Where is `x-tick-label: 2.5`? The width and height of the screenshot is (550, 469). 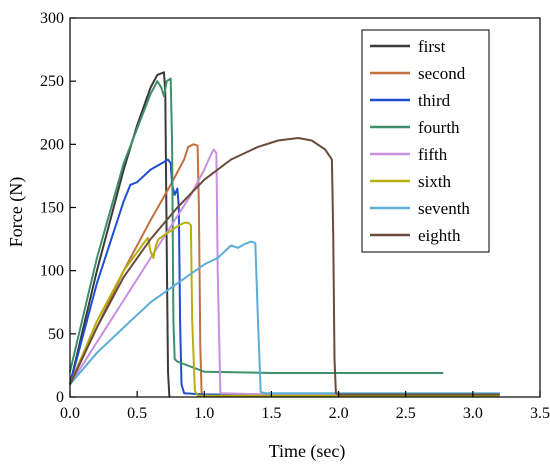 x-tick-label: 2.5 is located at coordinates (406, 413).